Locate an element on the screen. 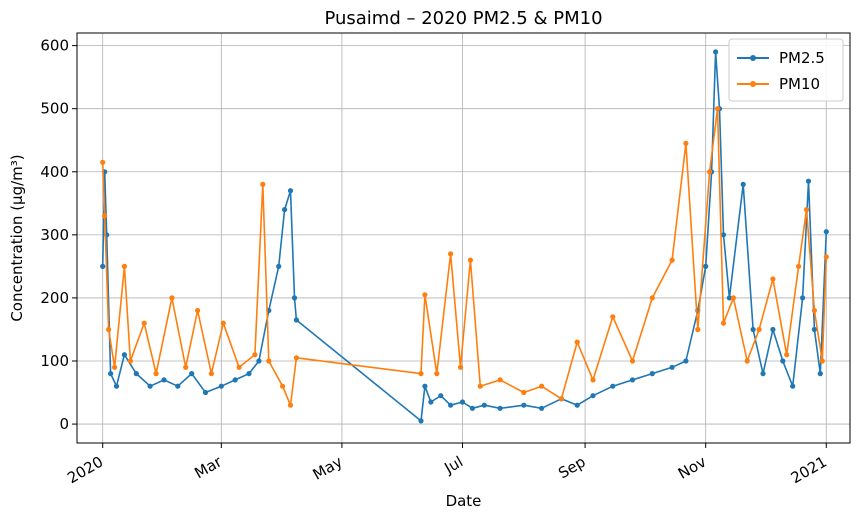 This screenshot has height=521, width=859. legend-marker-pm10 is located at coordinates (753, 84).